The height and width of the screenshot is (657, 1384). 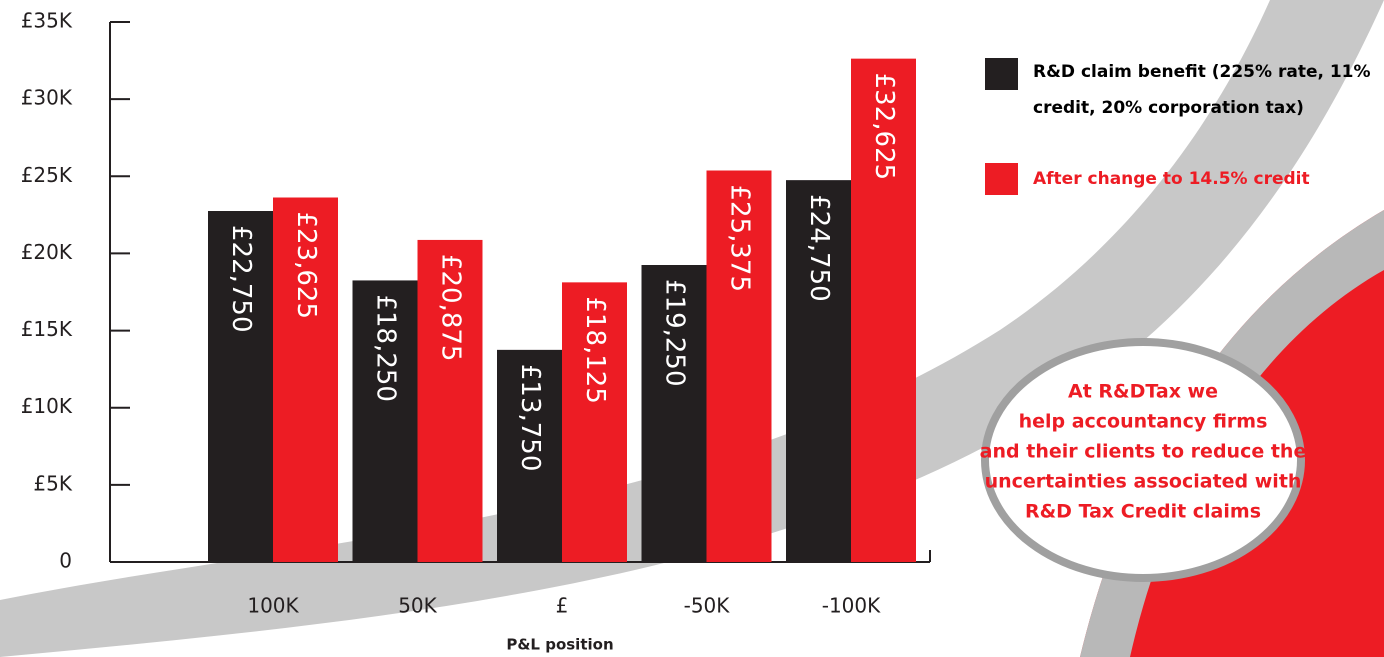 What do you see at coordinates (1143, 482) in the screenshot?
I see `annotation-line: uncertainties associated with` at bounding box center [1143, 482].